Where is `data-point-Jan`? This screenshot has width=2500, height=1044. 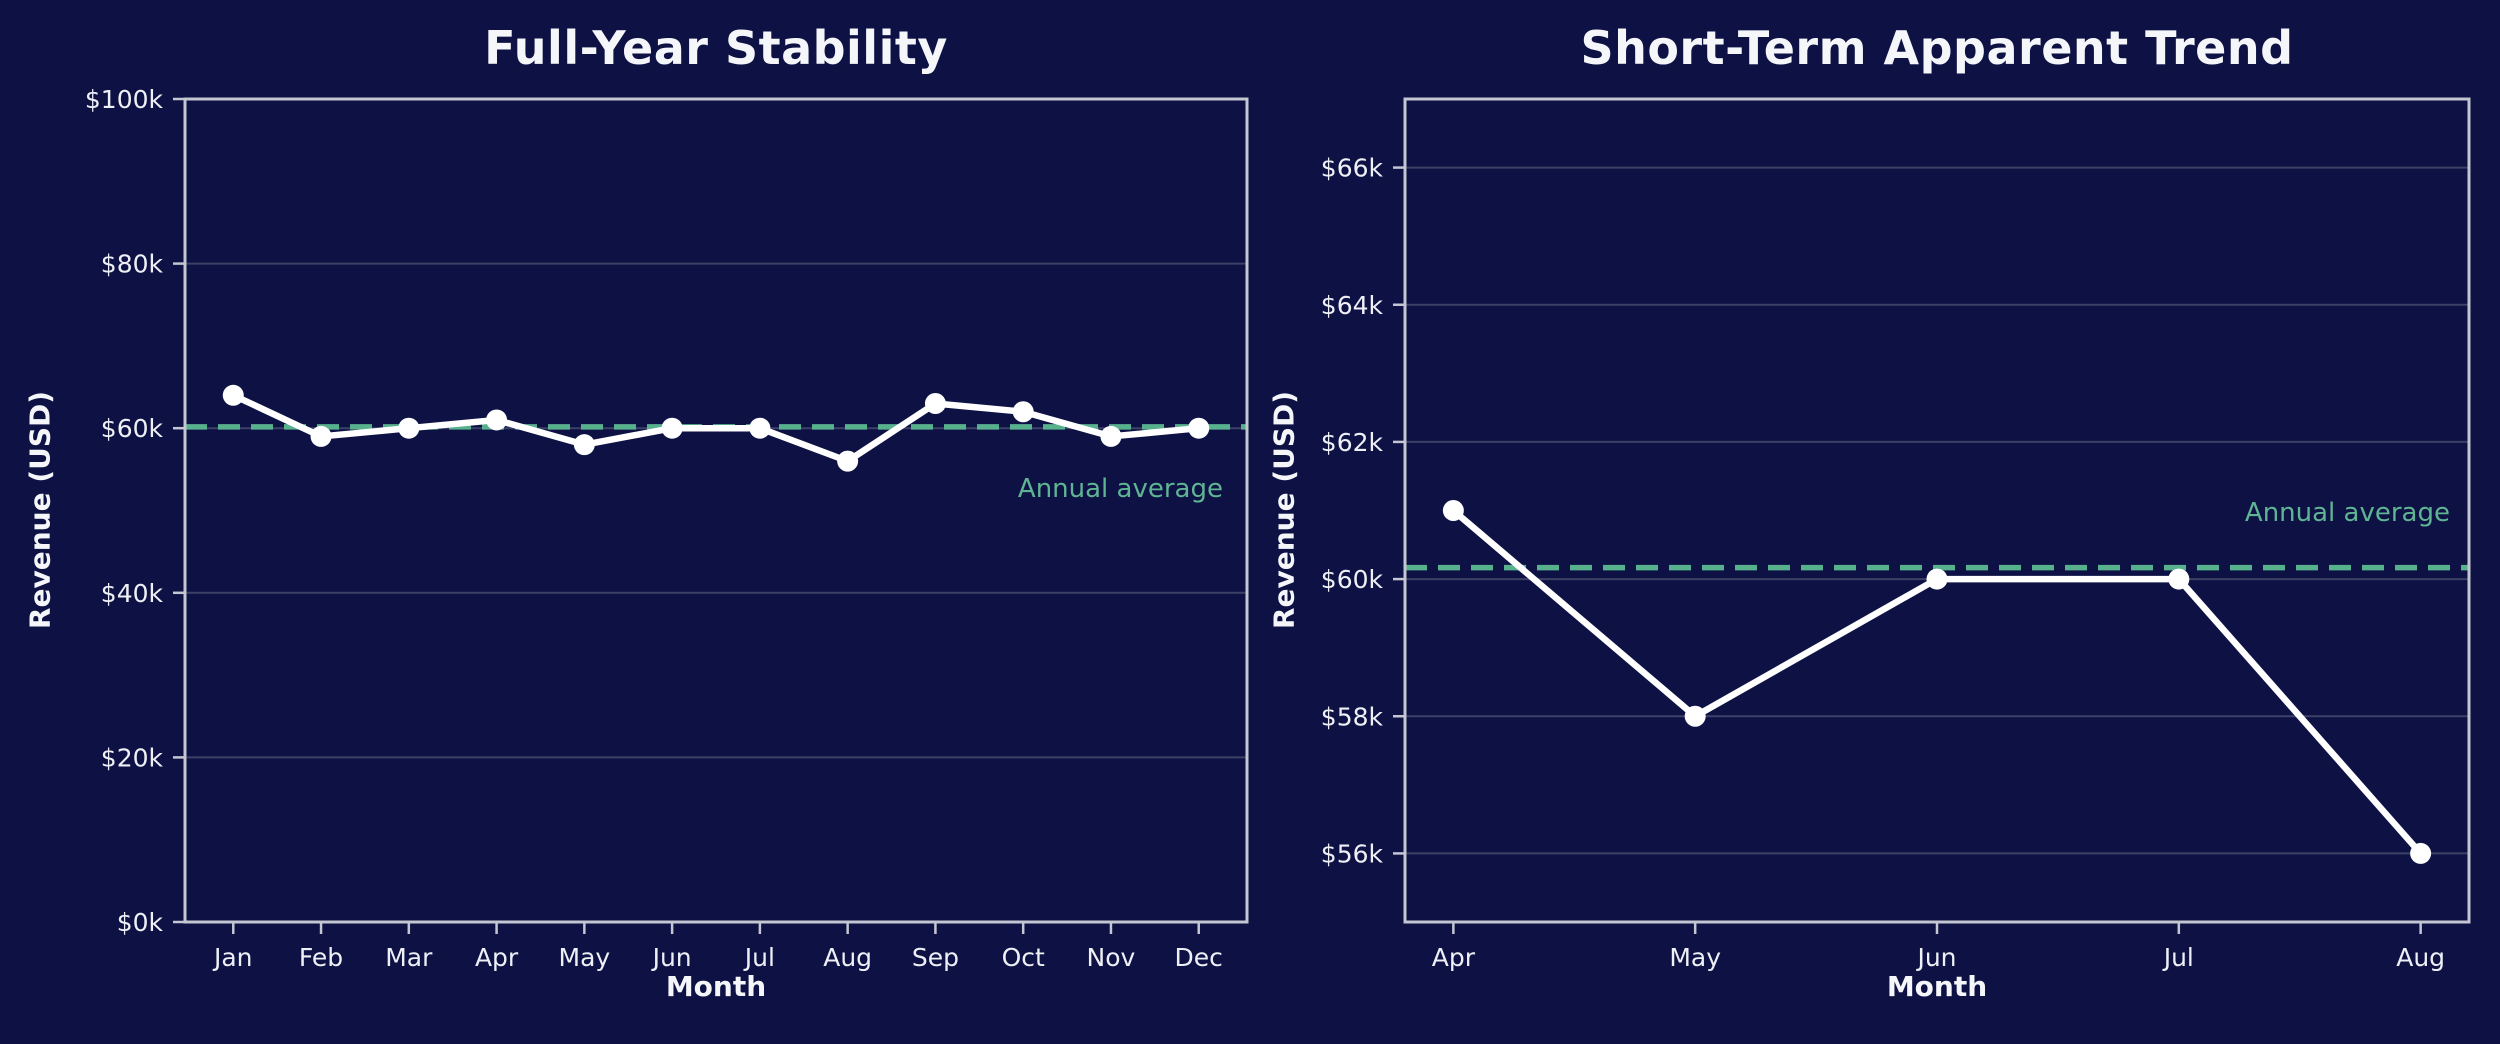 data-point-Jan is located at coordinates (233, 395).